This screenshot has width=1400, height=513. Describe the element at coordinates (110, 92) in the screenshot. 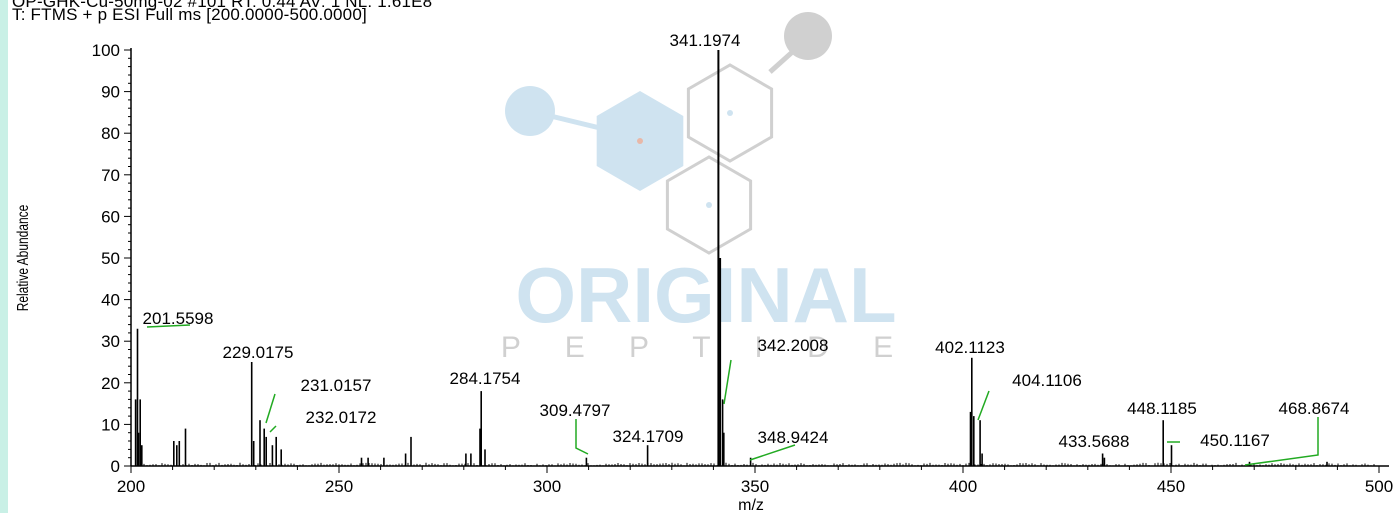

I see `y-tick-label: 90` at that location.